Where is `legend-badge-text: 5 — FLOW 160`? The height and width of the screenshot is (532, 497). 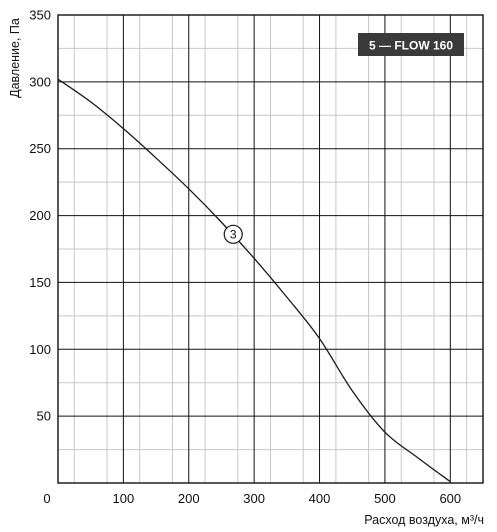 legend-badge-text: 5 — FLOW 160 is located at coordinates (411, 46).